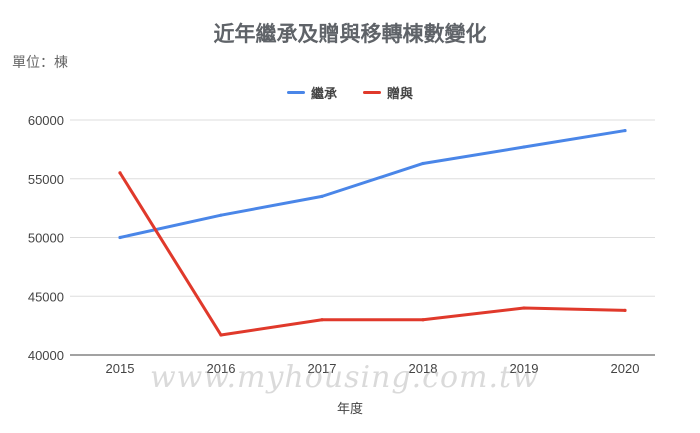 Image resolution: width=700 pixels, height=433 pixels. What do you see at coordinates (46, 120) in the screenshot?
I see `y-tick-label: 60000` at bounding box center [46, 120].